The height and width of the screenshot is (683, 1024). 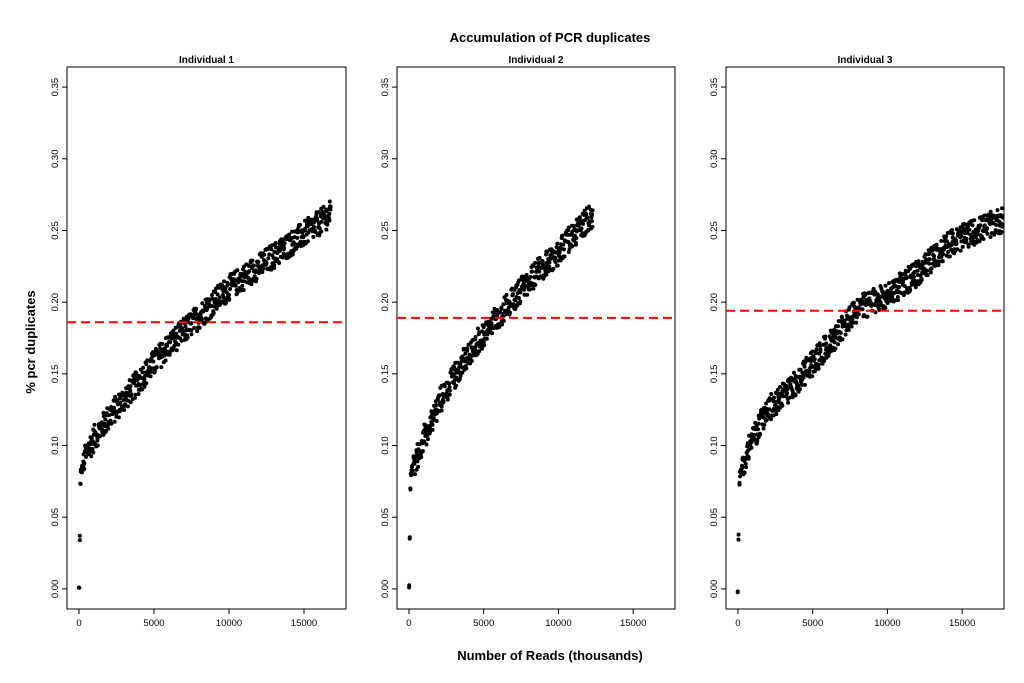 I want to click on y-tick-label: 0.20, so click(x=385, y=302).